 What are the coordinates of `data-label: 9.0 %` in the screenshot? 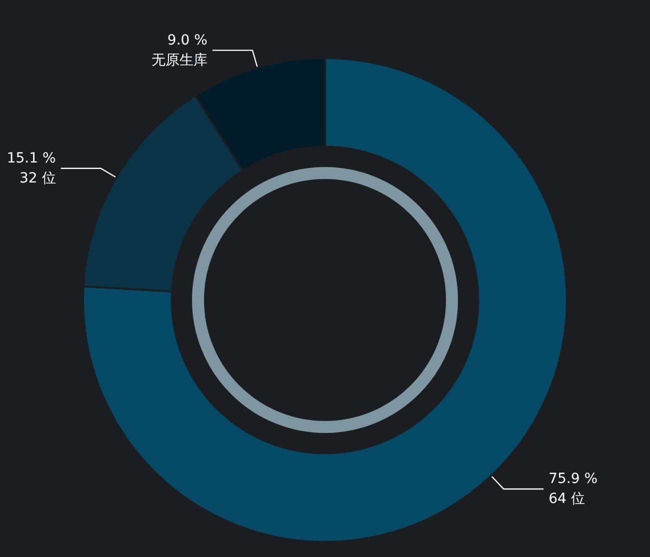 It's located at (187, 40).